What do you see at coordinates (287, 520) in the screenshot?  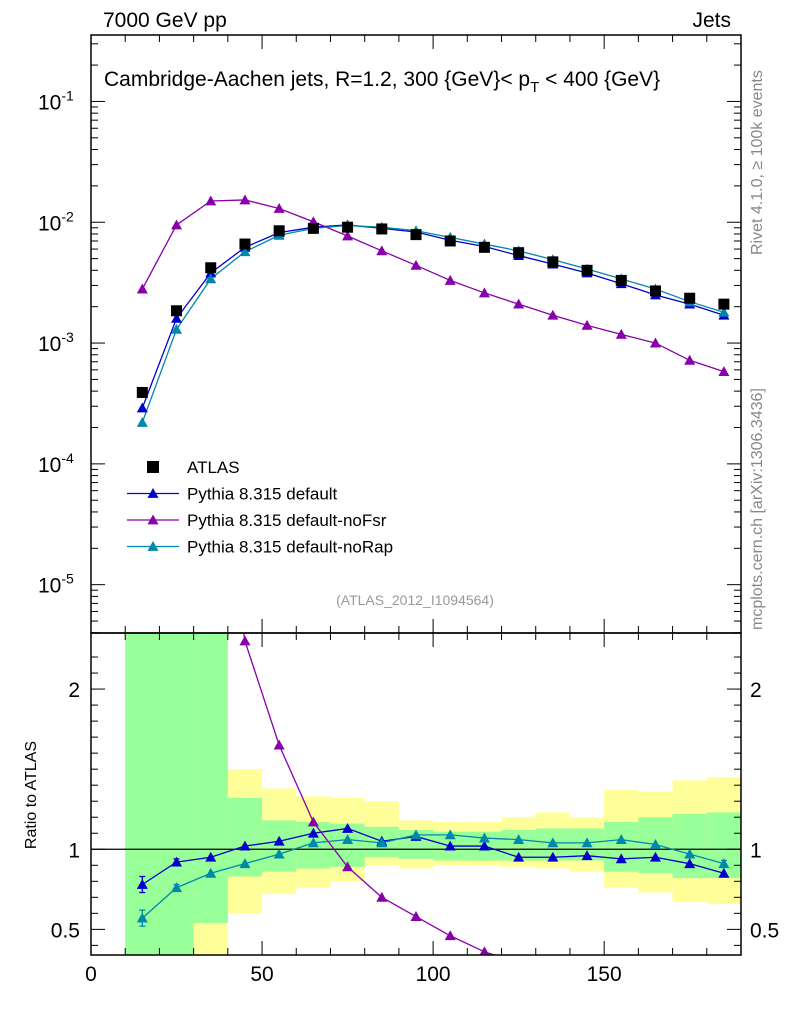 I see `legend-label: Pythia 8.315 default-noFsr` at bounding box center [287, 520].